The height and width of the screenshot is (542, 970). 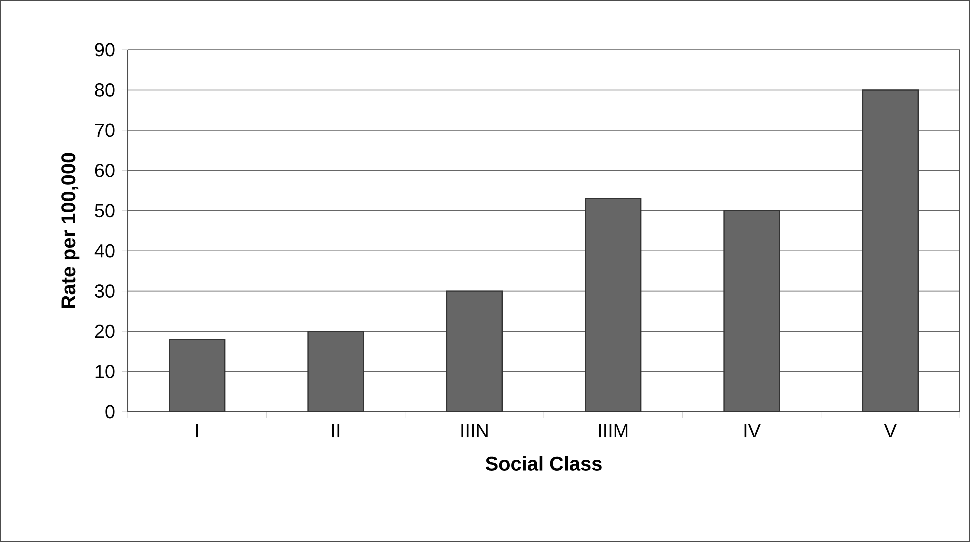 What do you see at coordinates (752, 431) in the screenshot?
I see `x-tick-label: IV` at bounding box center [752, 431].